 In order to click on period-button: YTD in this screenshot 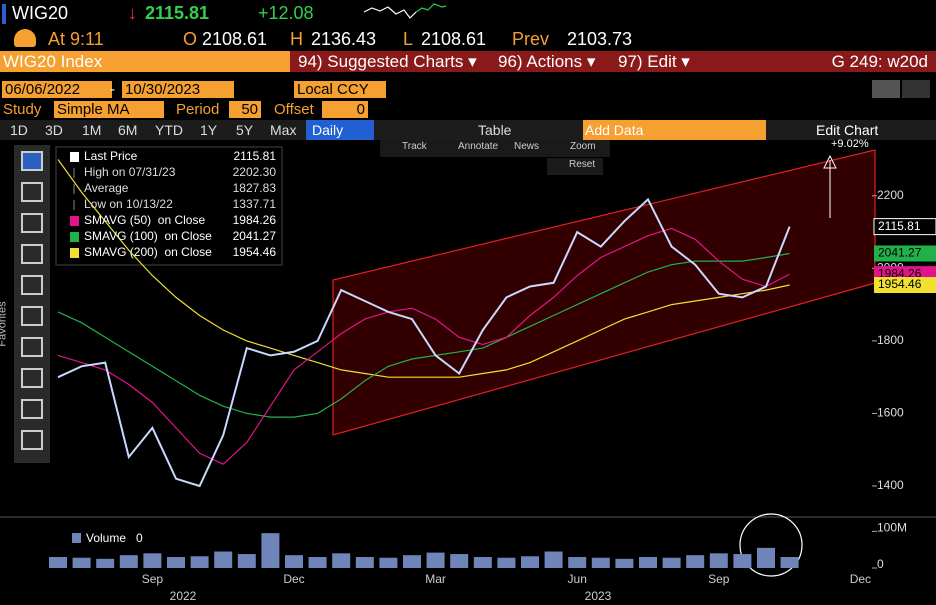, I will do `click(169, 130)`.